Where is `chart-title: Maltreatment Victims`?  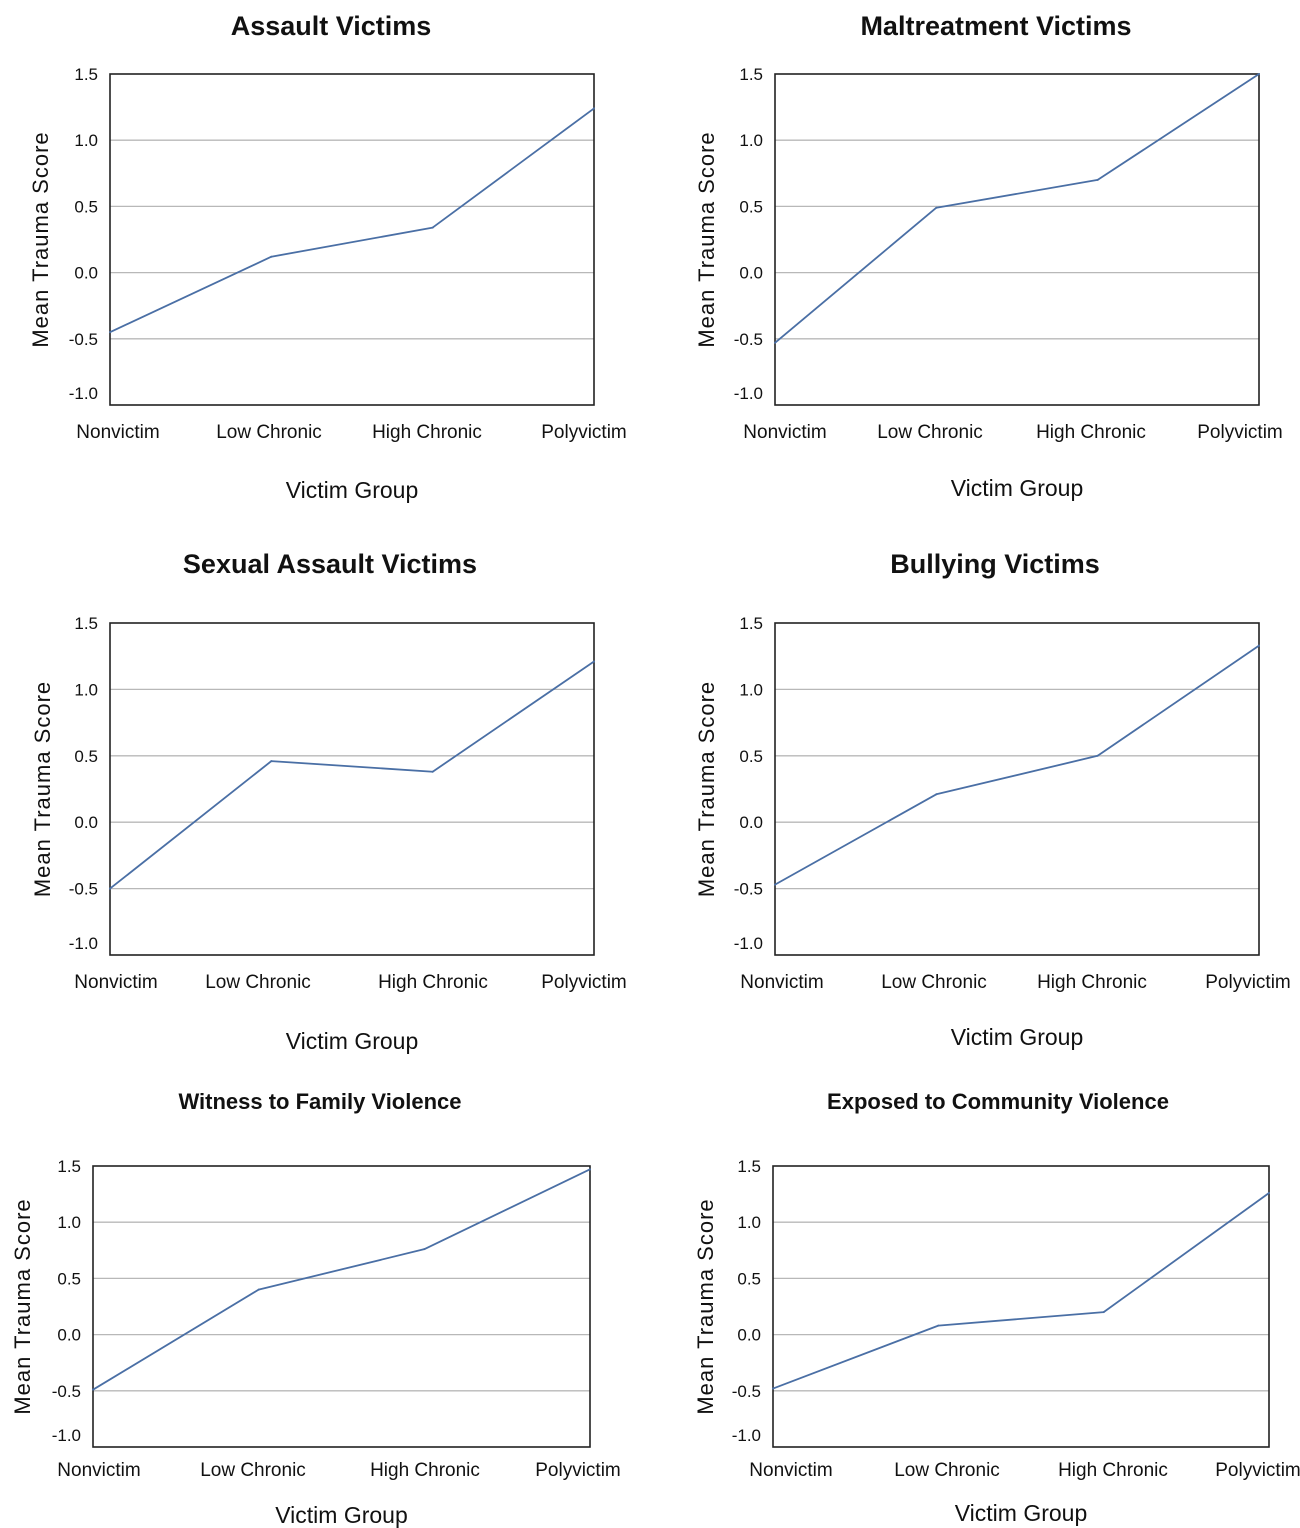 chart-title: Maltreatment Victims is located at coordinates (995, 26).